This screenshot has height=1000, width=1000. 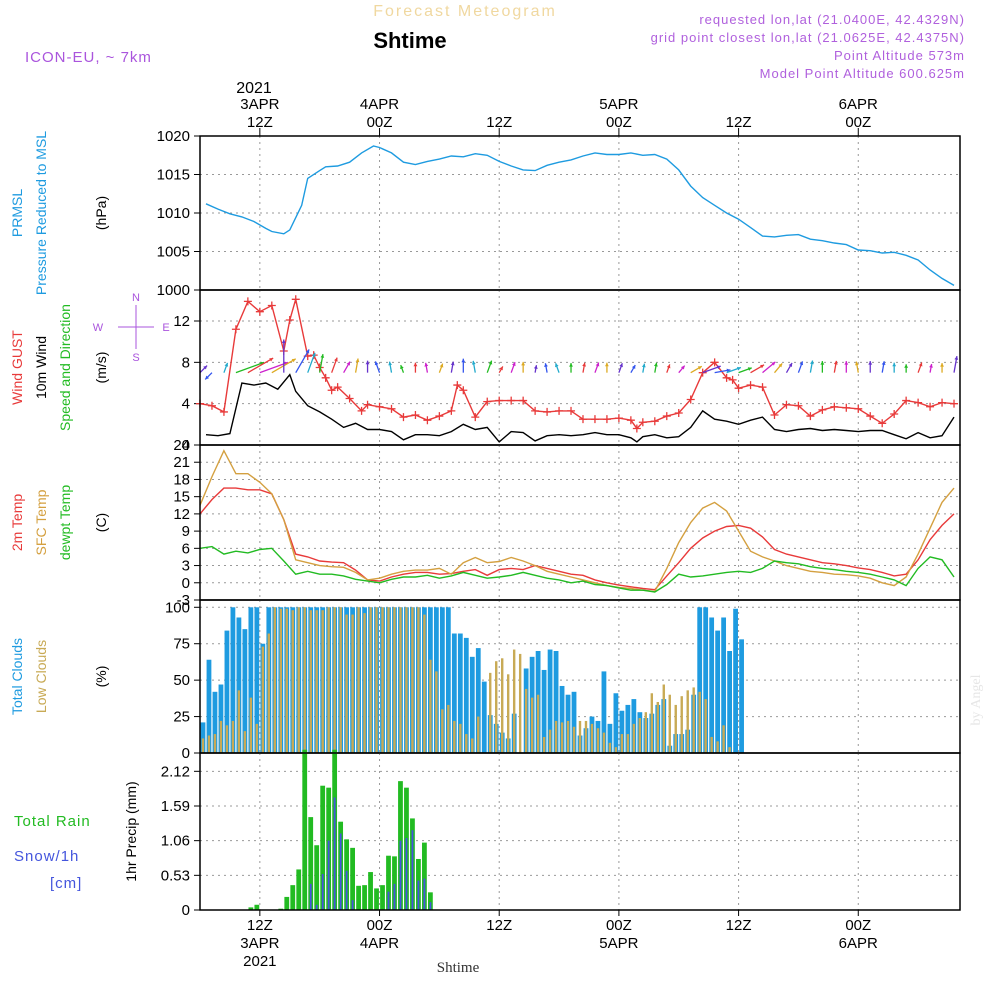 What do you see at coordinates (59, 676) in the screenshot?
I see `panel-labels: Total Clouds Low Clouds (%)` at bounding box center [59, 676].